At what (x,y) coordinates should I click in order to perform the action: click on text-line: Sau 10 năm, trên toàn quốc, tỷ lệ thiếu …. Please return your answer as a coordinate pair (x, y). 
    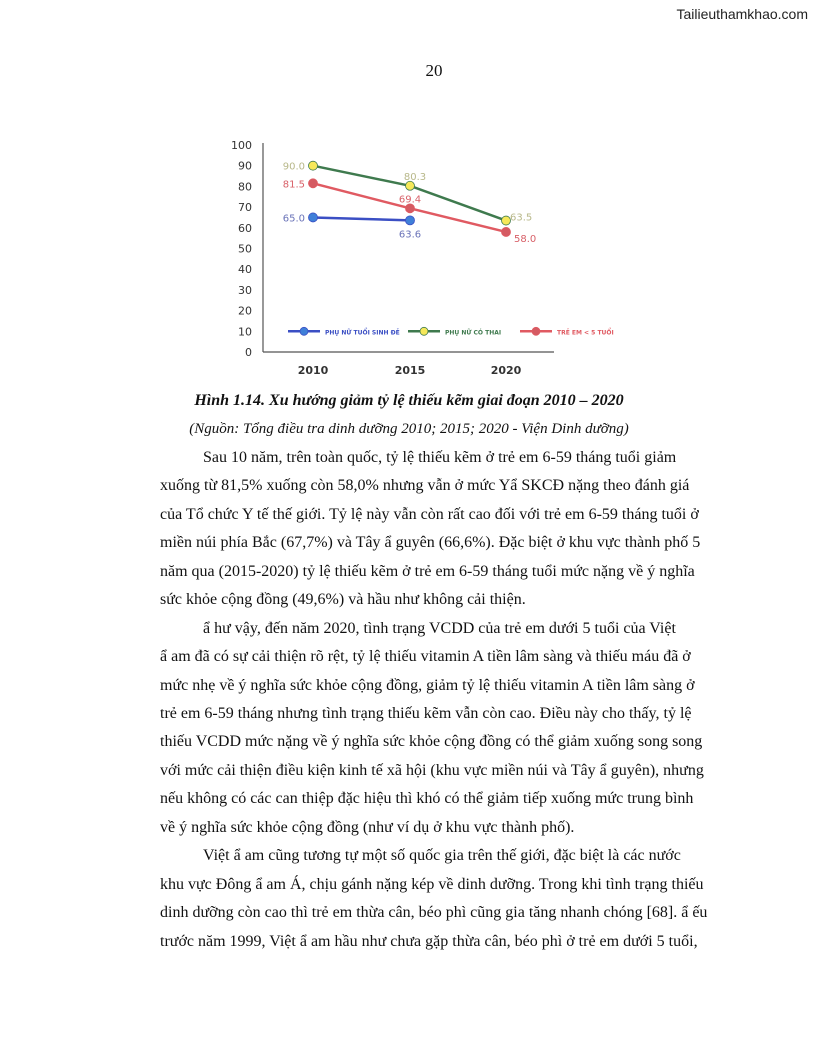
    Looking at the image, I should click on (440, 457).